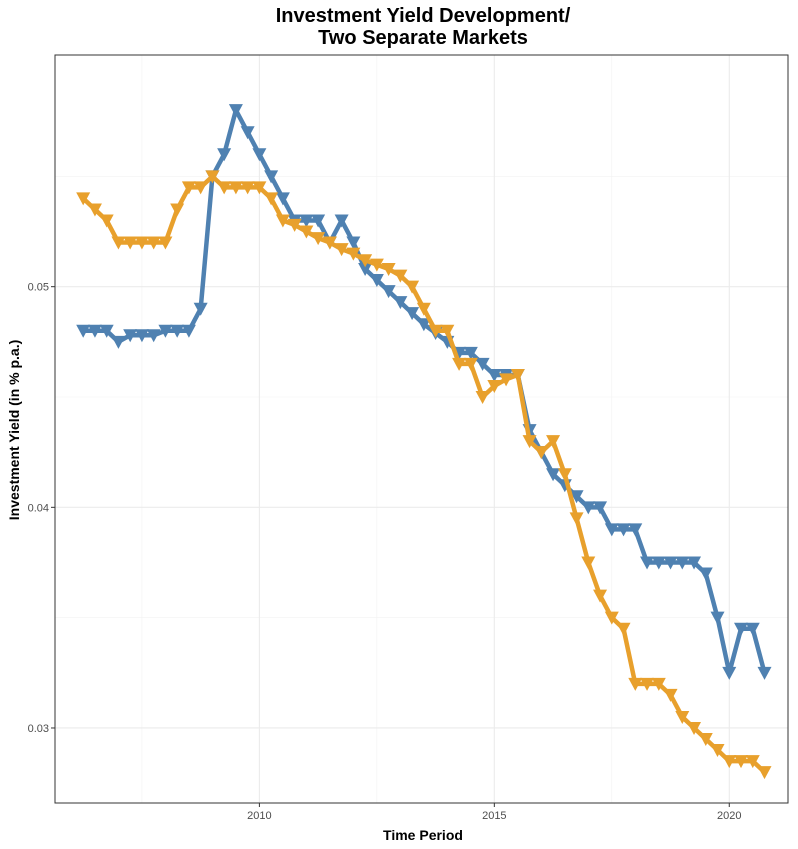  What do you see at coordinates (259, 816) in the screenshot?
I see `x-tick-label: 2010` at bounding box center [259, 816].